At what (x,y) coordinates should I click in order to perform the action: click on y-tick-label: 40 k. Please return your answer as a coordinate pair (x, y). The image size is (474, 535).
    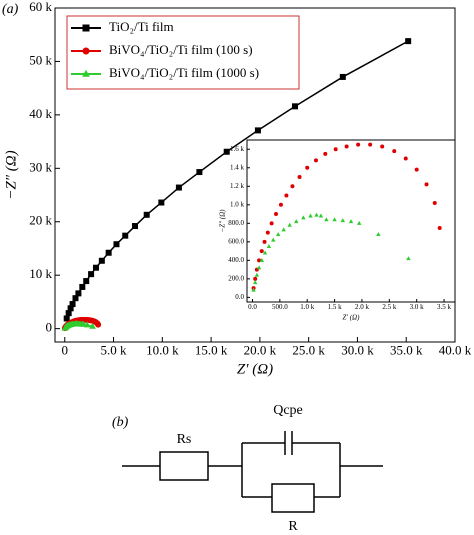
    Looking at the image, I should click on (40, 113).